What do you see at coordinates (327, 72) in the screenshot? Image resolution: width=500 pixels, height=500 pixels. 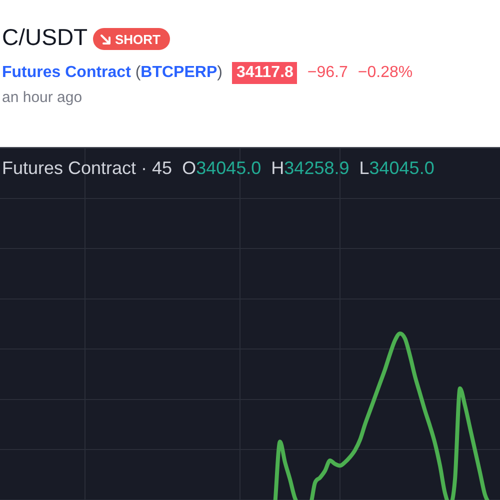 I see `text: −96.7` at bounding box center [327, 72].